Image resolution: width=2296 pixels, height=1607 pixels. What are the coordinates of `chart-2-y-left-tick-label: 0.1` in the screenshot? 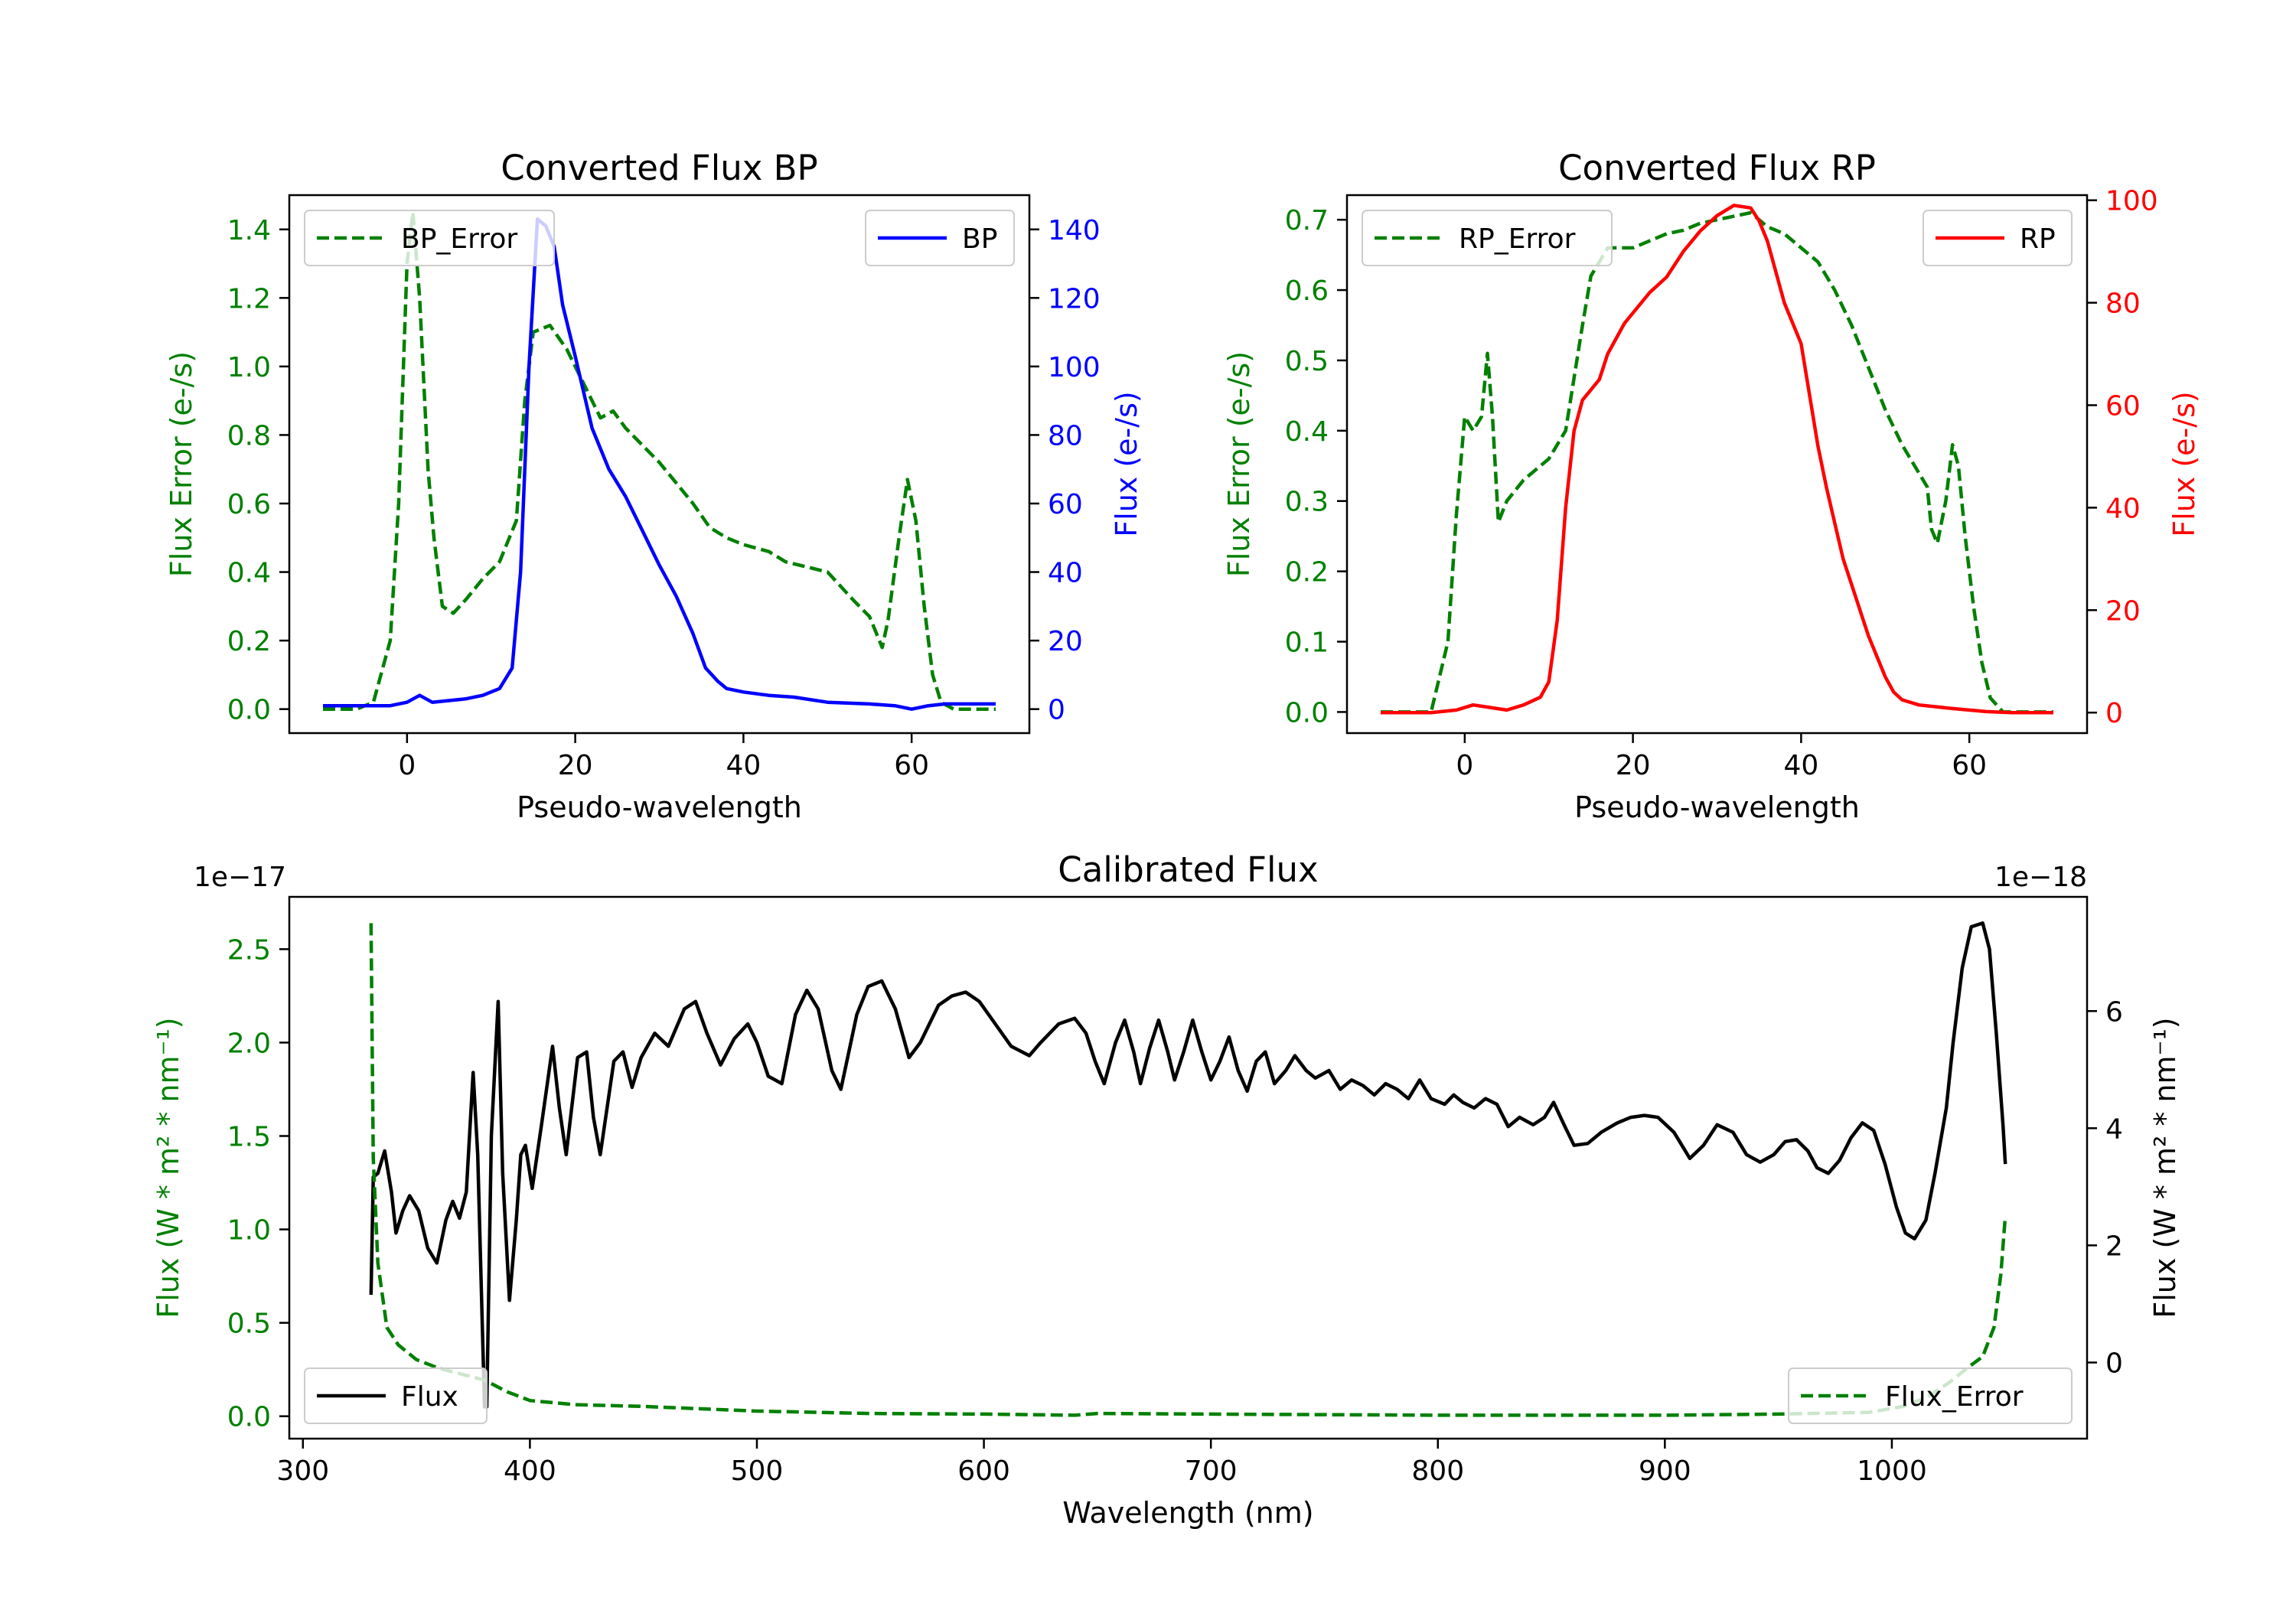 It's located at (1307, 643).